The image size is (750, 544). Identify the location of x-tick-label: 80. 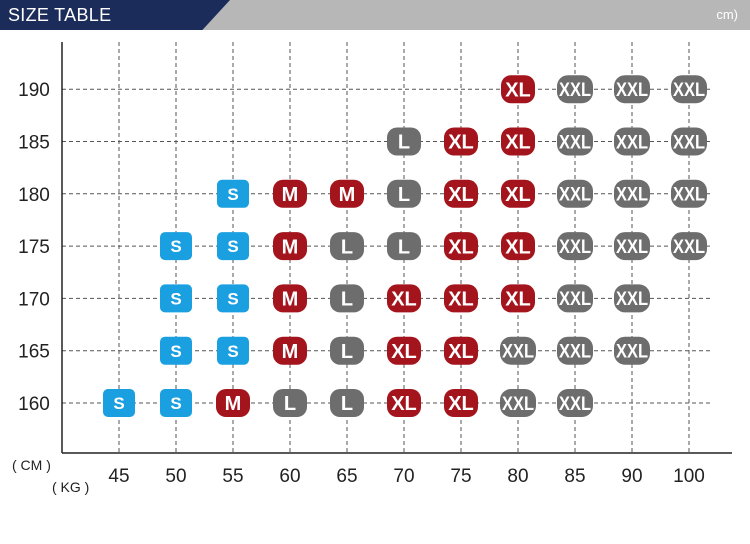
(517, 476).